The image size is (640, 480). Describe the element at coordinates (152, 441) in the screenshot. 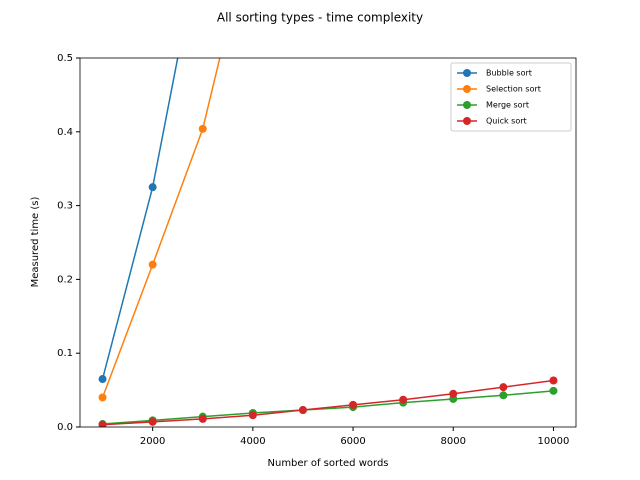

I see `x-tick-label: 2000` at that location.